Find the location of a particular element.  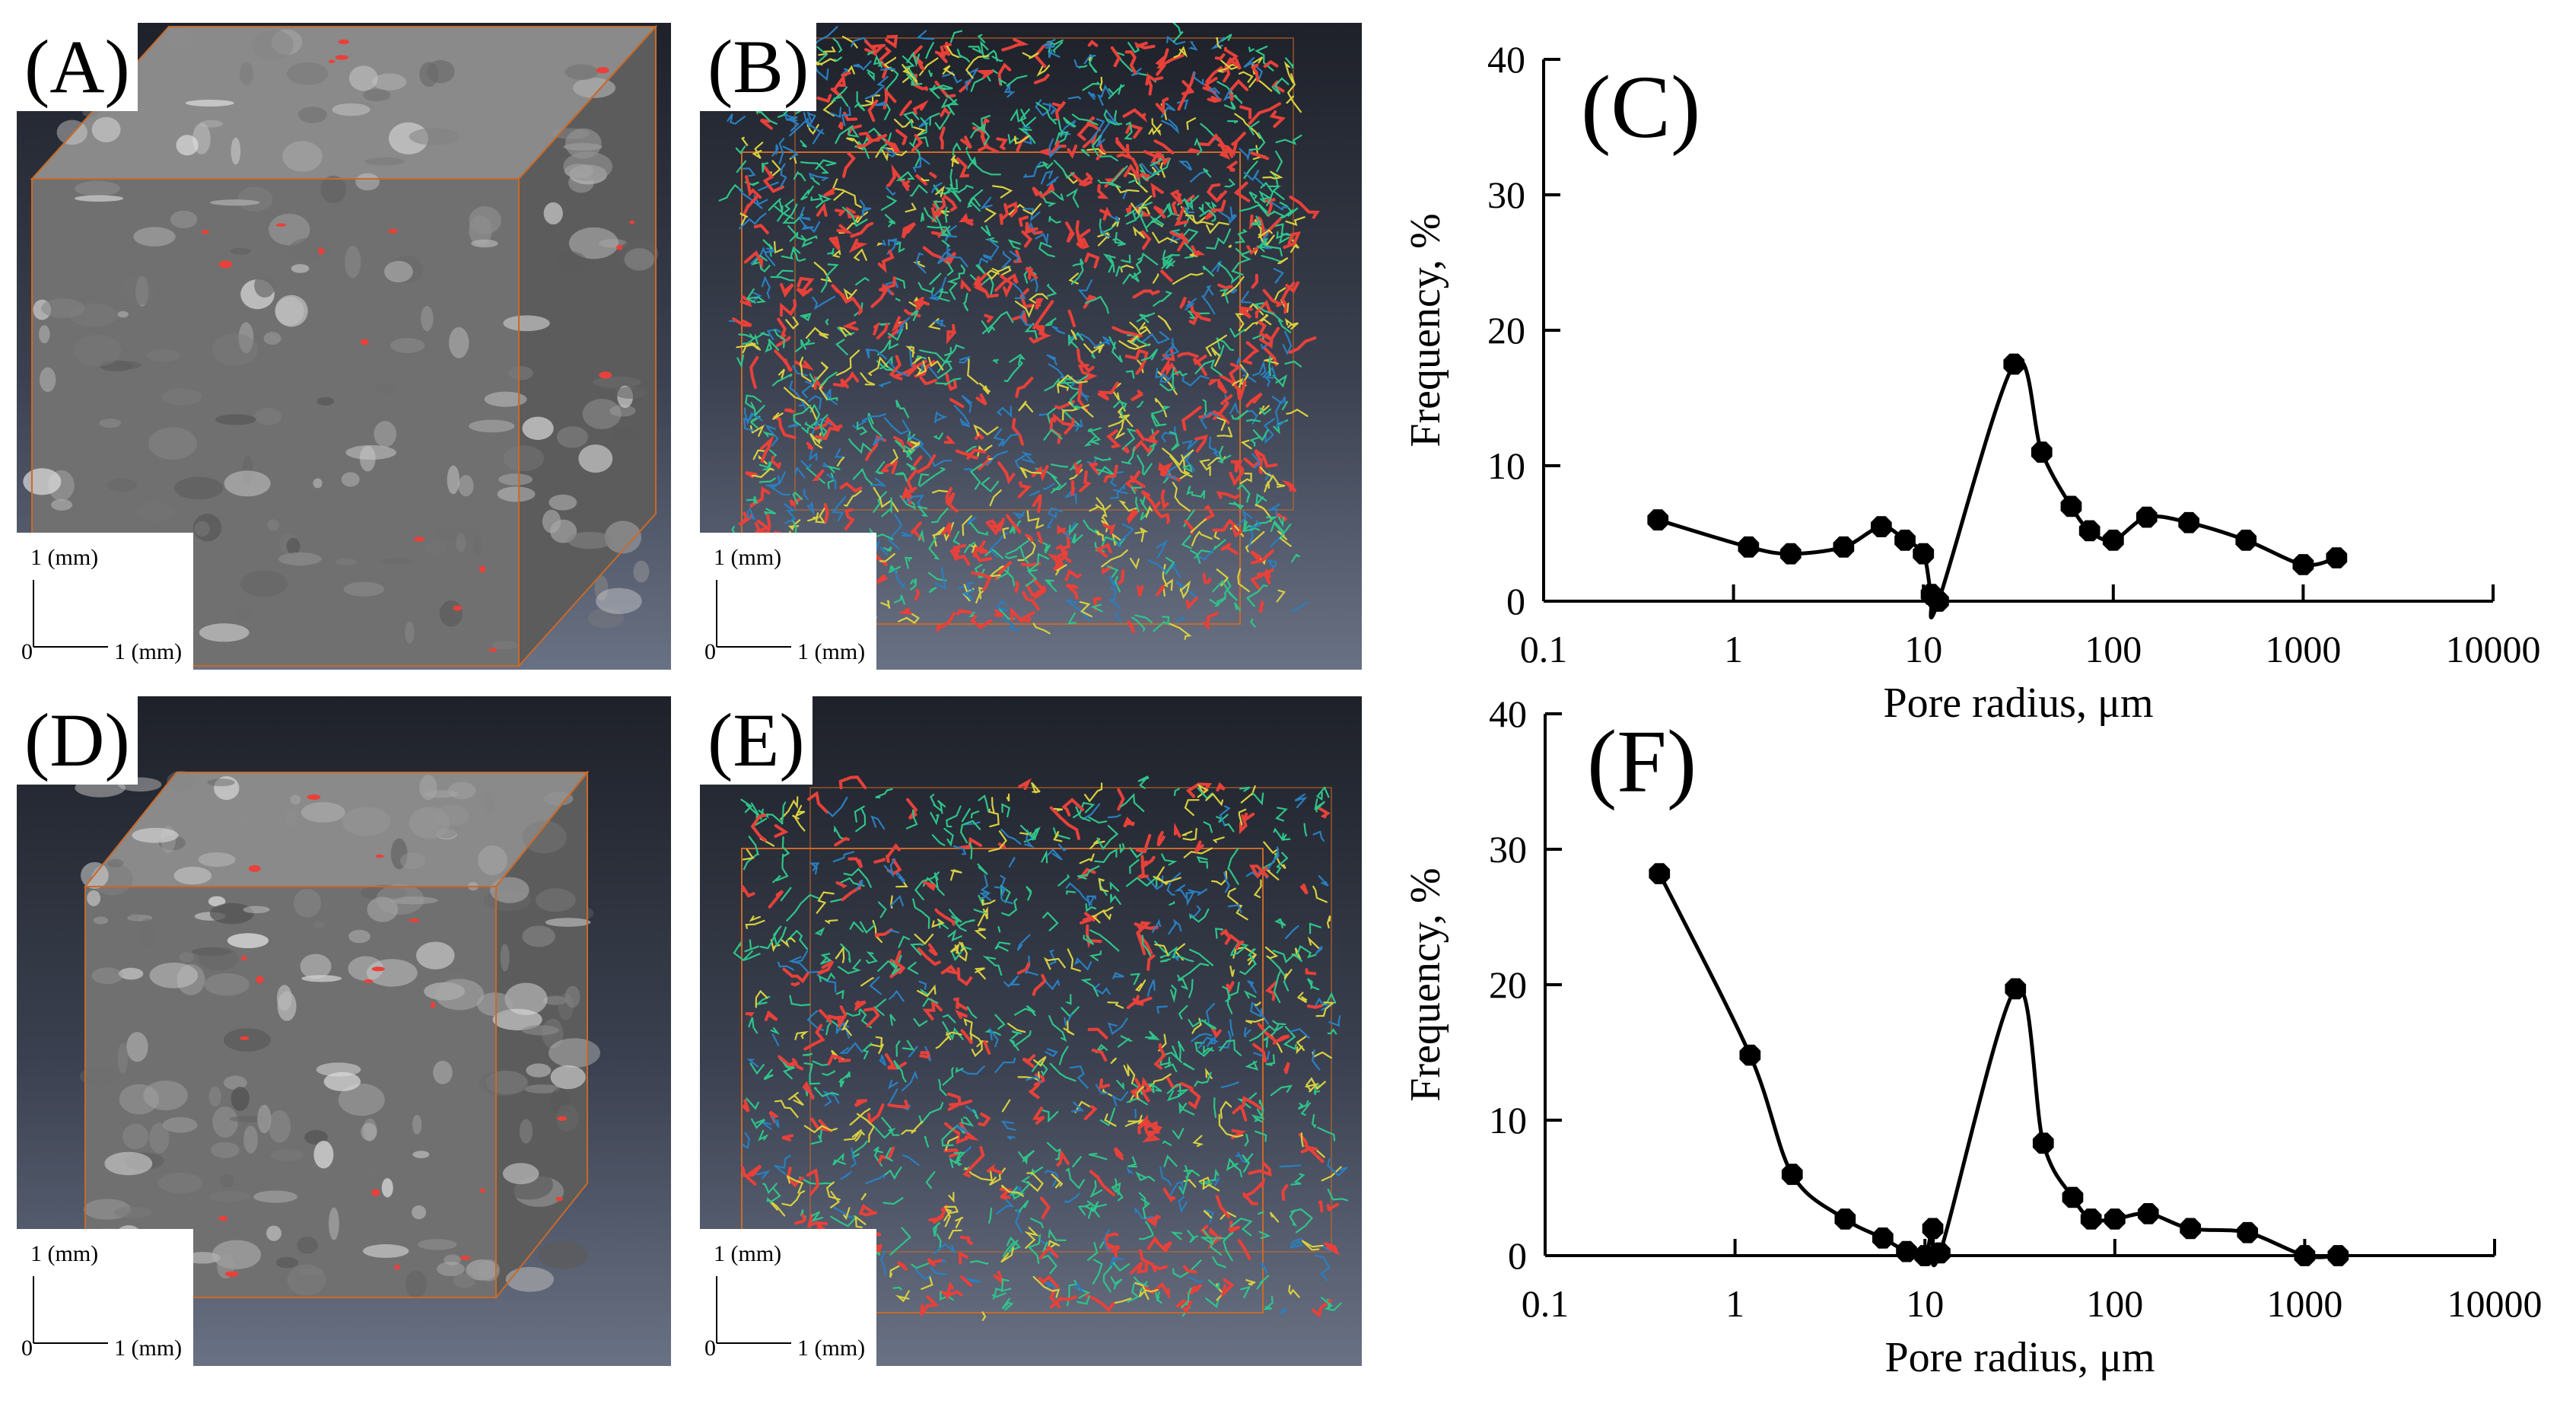

panel-e: (E) 1 (mm) 0 1 (mm) is located at coordinates (1031, 1031).